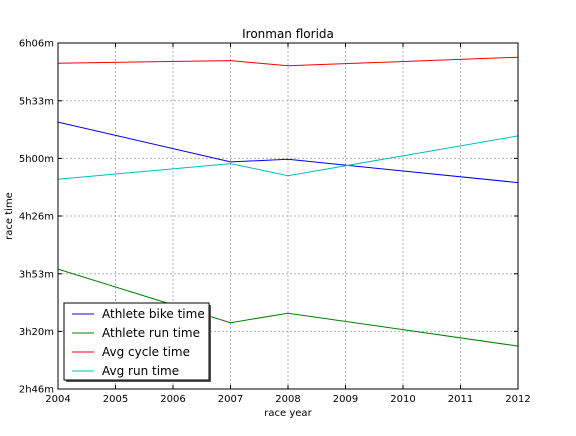 This screenshot has height=436, width=576. I want to click on y-tick-label: 5h00m, so click(36, 159).